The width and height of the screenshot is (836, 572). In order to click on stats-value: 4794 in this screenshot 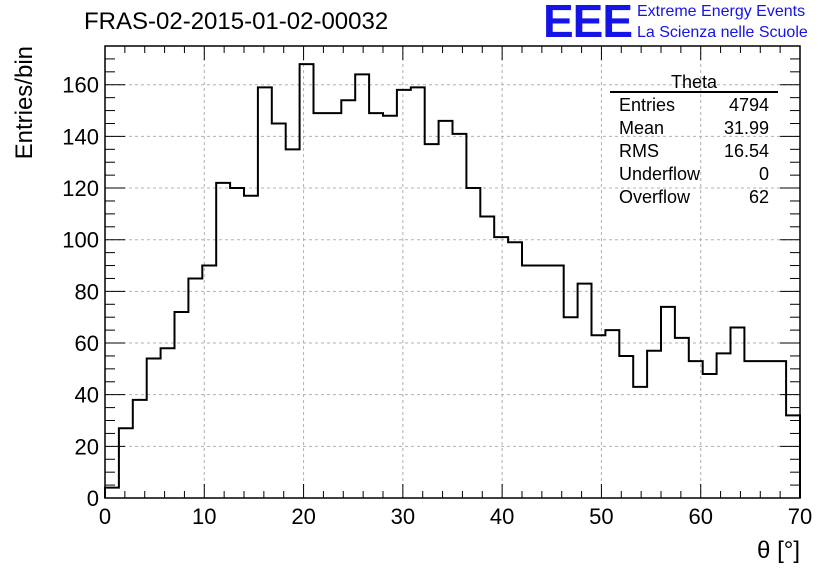, I will do `click(748, 105)`.